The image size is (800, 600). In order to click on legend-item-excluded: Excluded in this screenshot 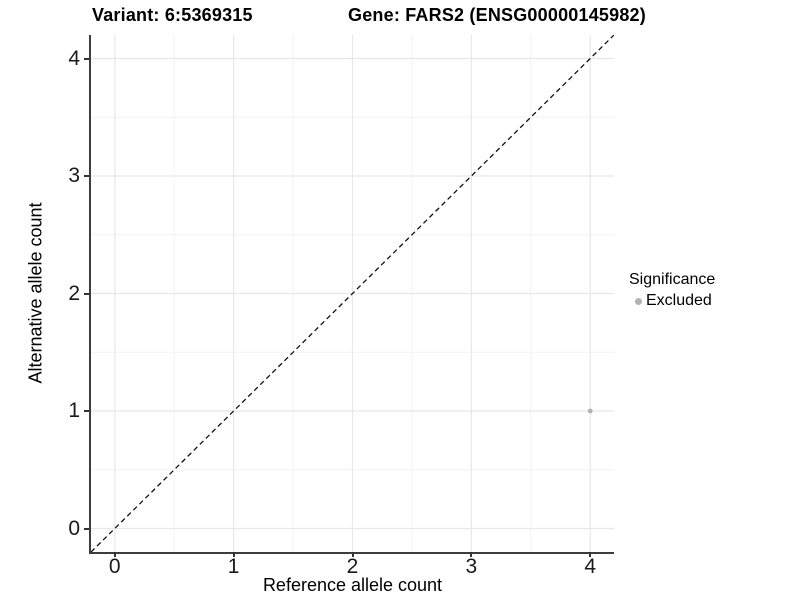, I will do `click(672, 301)`.